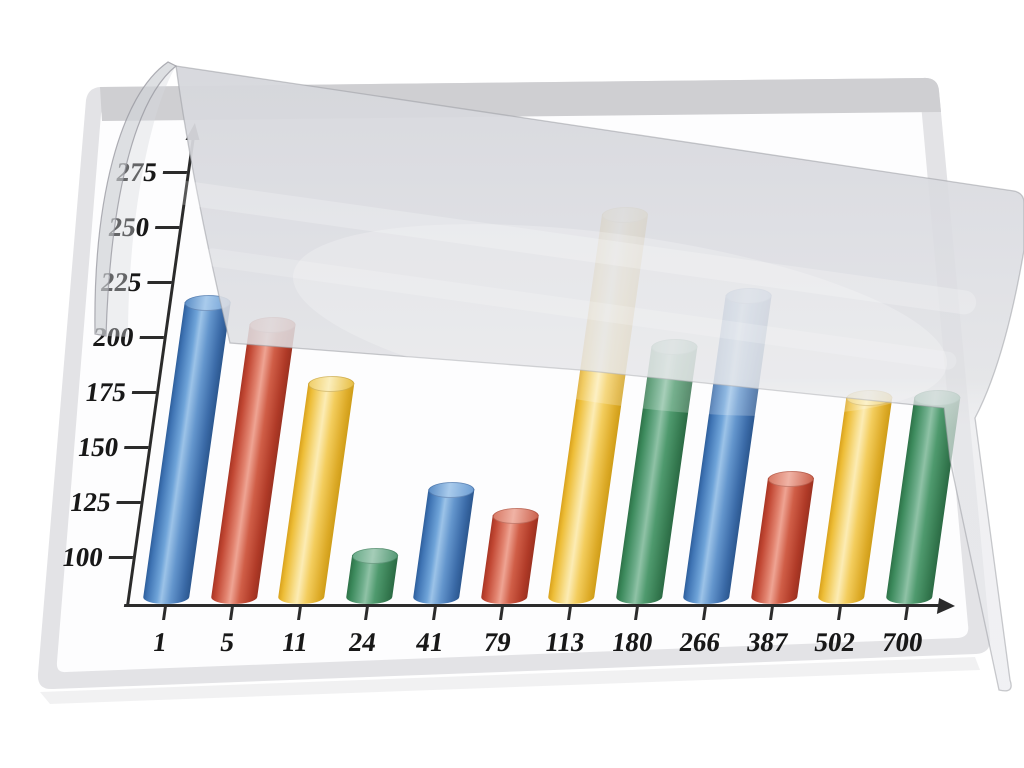  What do you see at coordinates (129, 227) in the screenshot?
I see `y-tick-label: 250` at bounding box center [129, 227].